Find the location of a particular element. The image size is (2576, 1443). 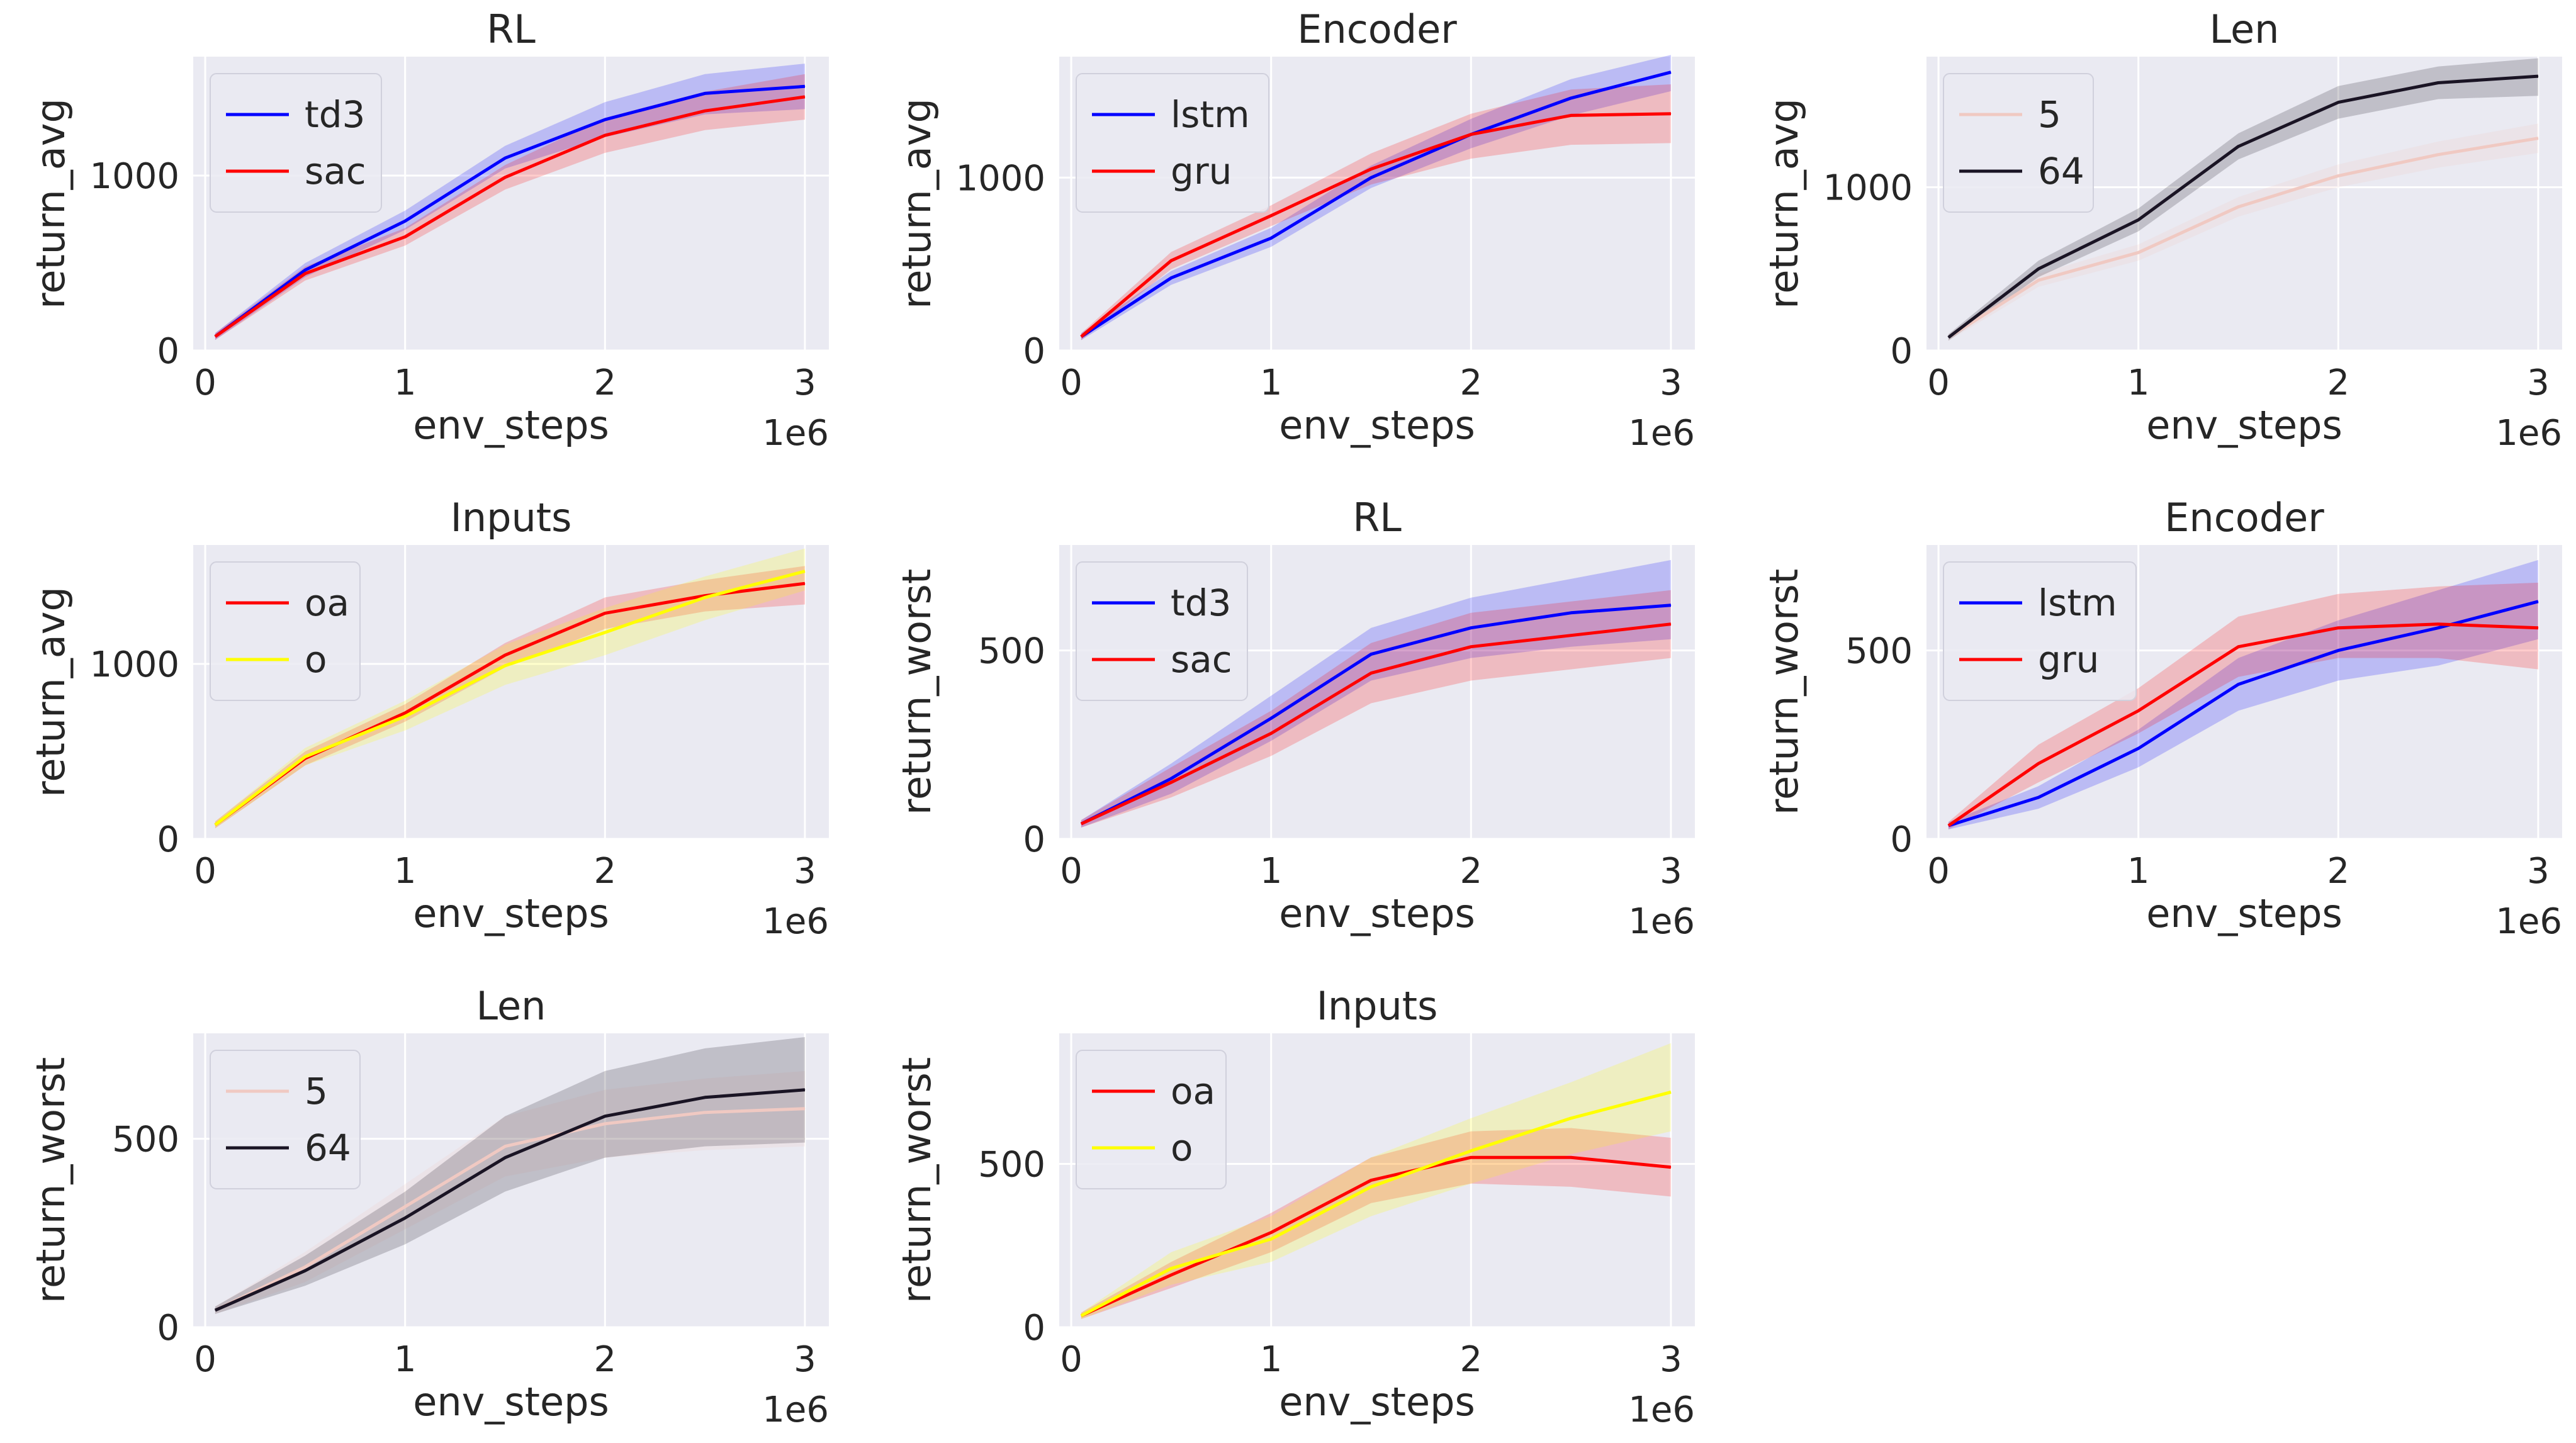

band-oa is located at coordinates (1376, 1223).